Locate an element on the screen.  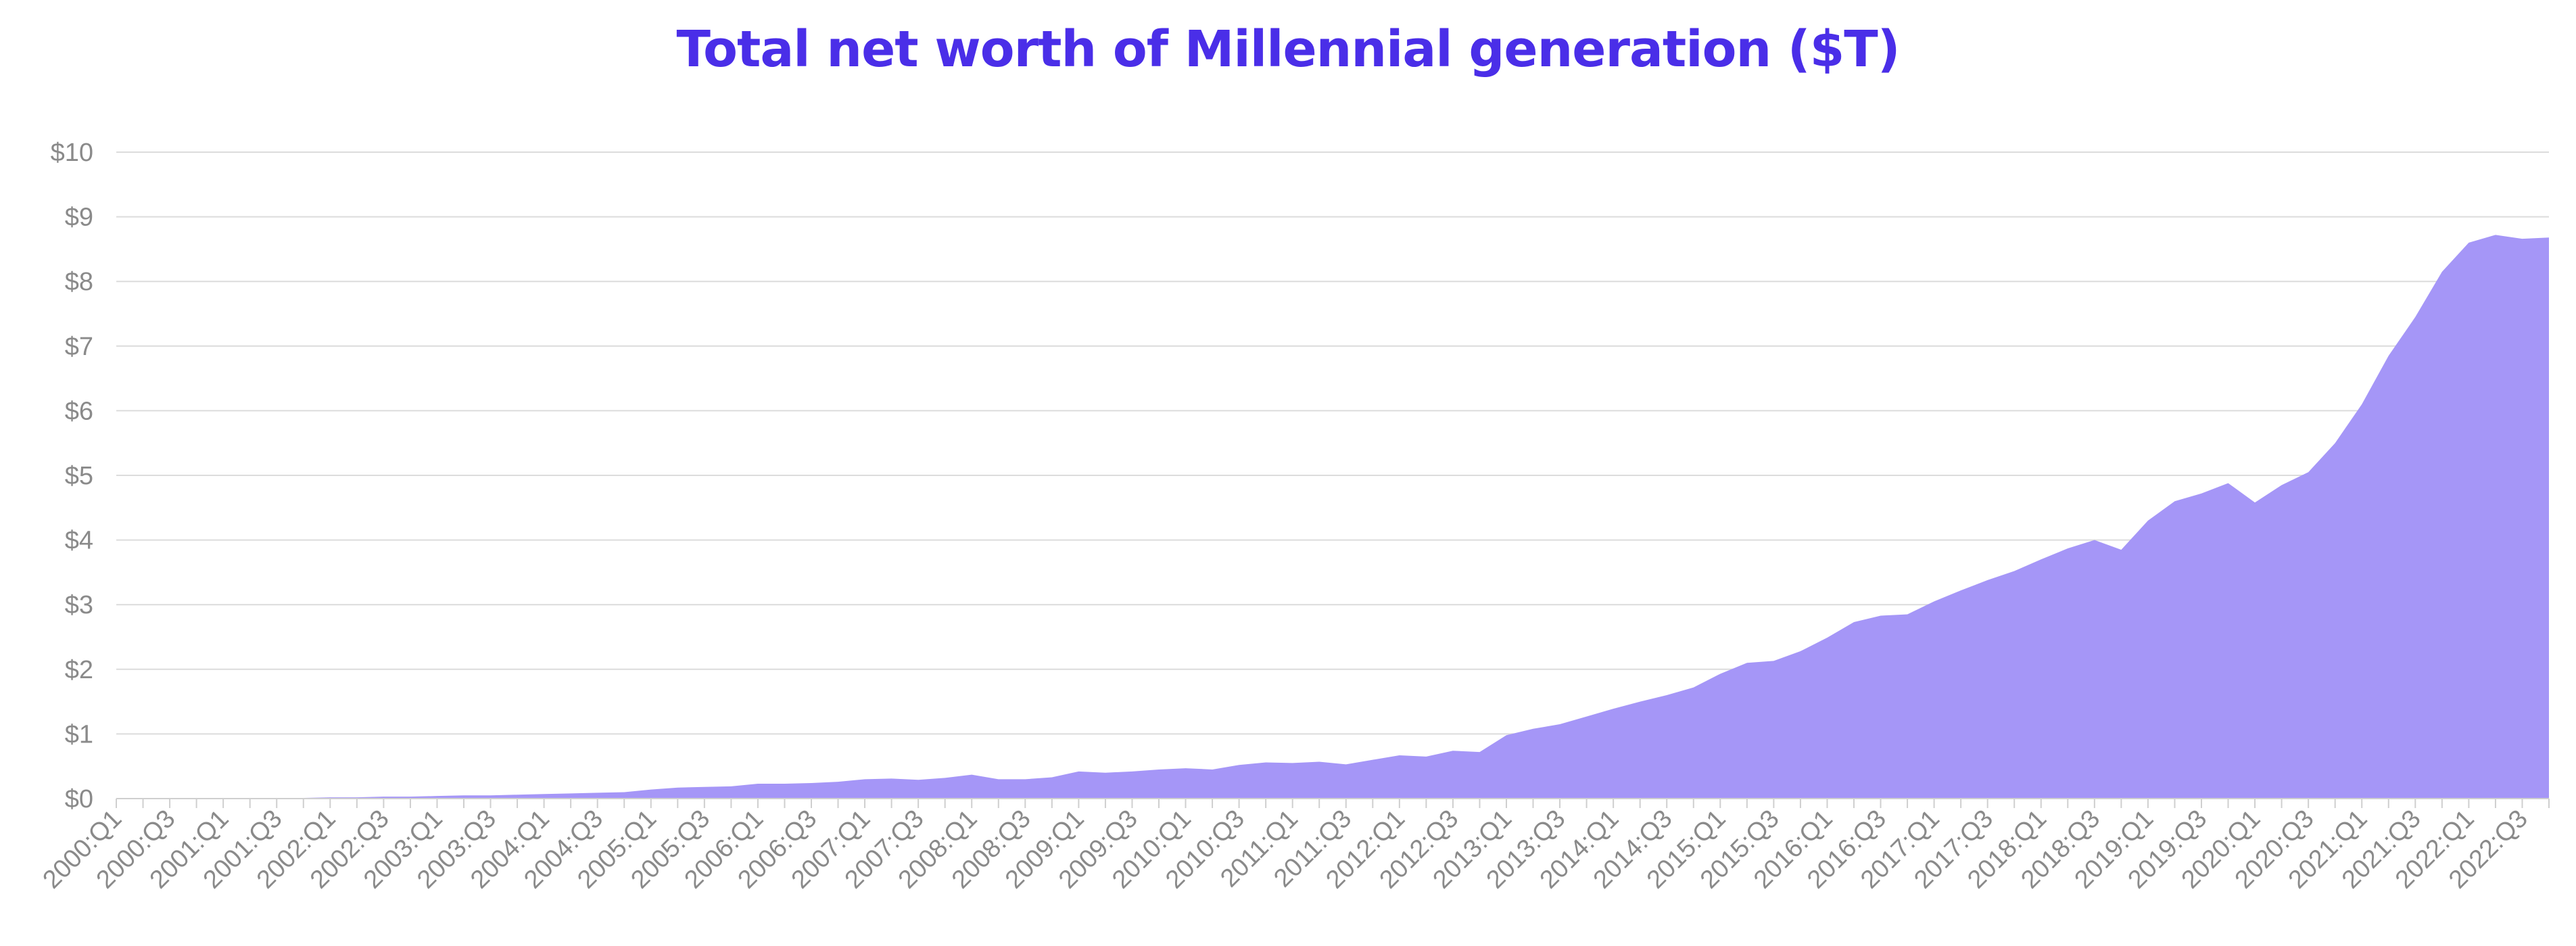
y-tick-label: $0 is located at coordinates (79, 799).